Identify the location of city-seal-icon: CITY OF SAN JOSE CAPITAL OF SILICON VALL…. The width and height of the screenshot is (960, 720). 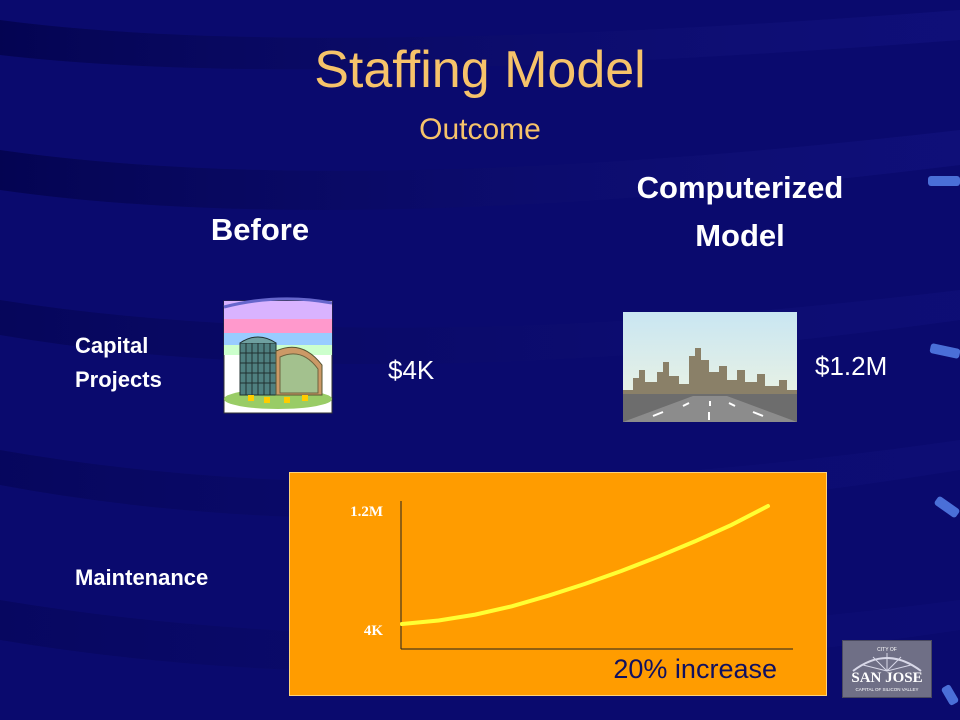
(886, 669).